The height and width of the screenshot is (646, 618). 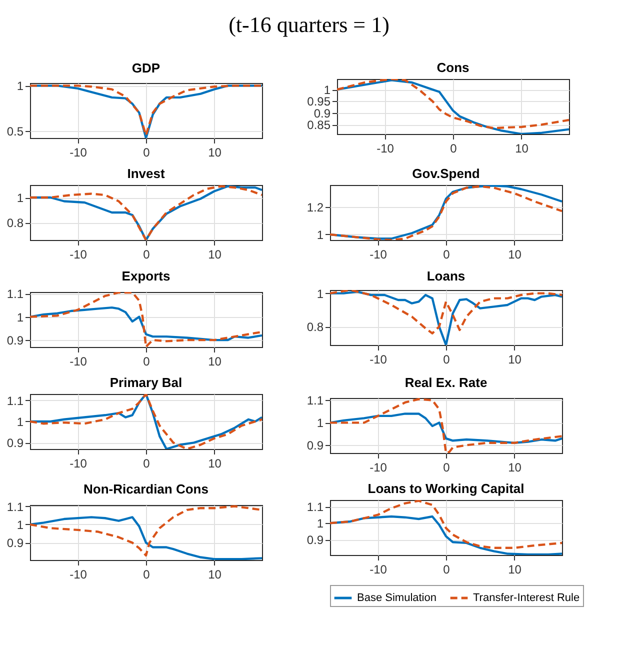 What do you see at coordinates (146, 382) in the screenshot?
I see `chart-title: Primary Bal` at bounding box center [146, 382].